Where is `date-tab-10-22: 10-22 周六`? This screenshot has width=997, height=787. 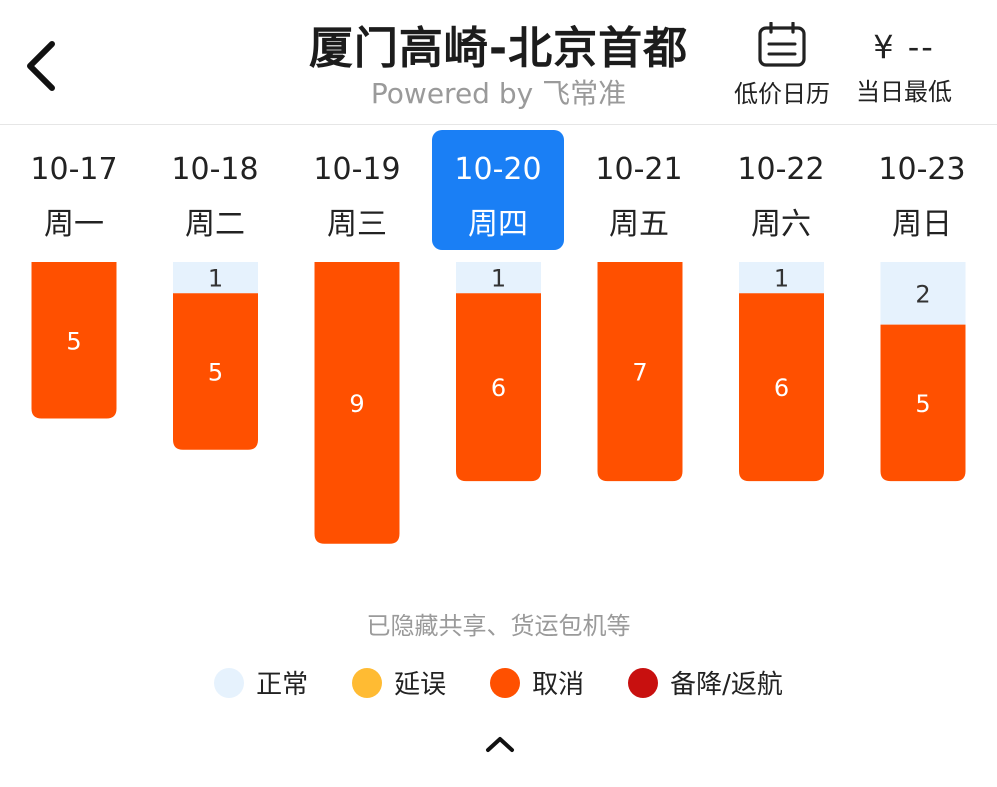 date-tab-10-22: 10-22 周六 is located at coordinates (781, 190).